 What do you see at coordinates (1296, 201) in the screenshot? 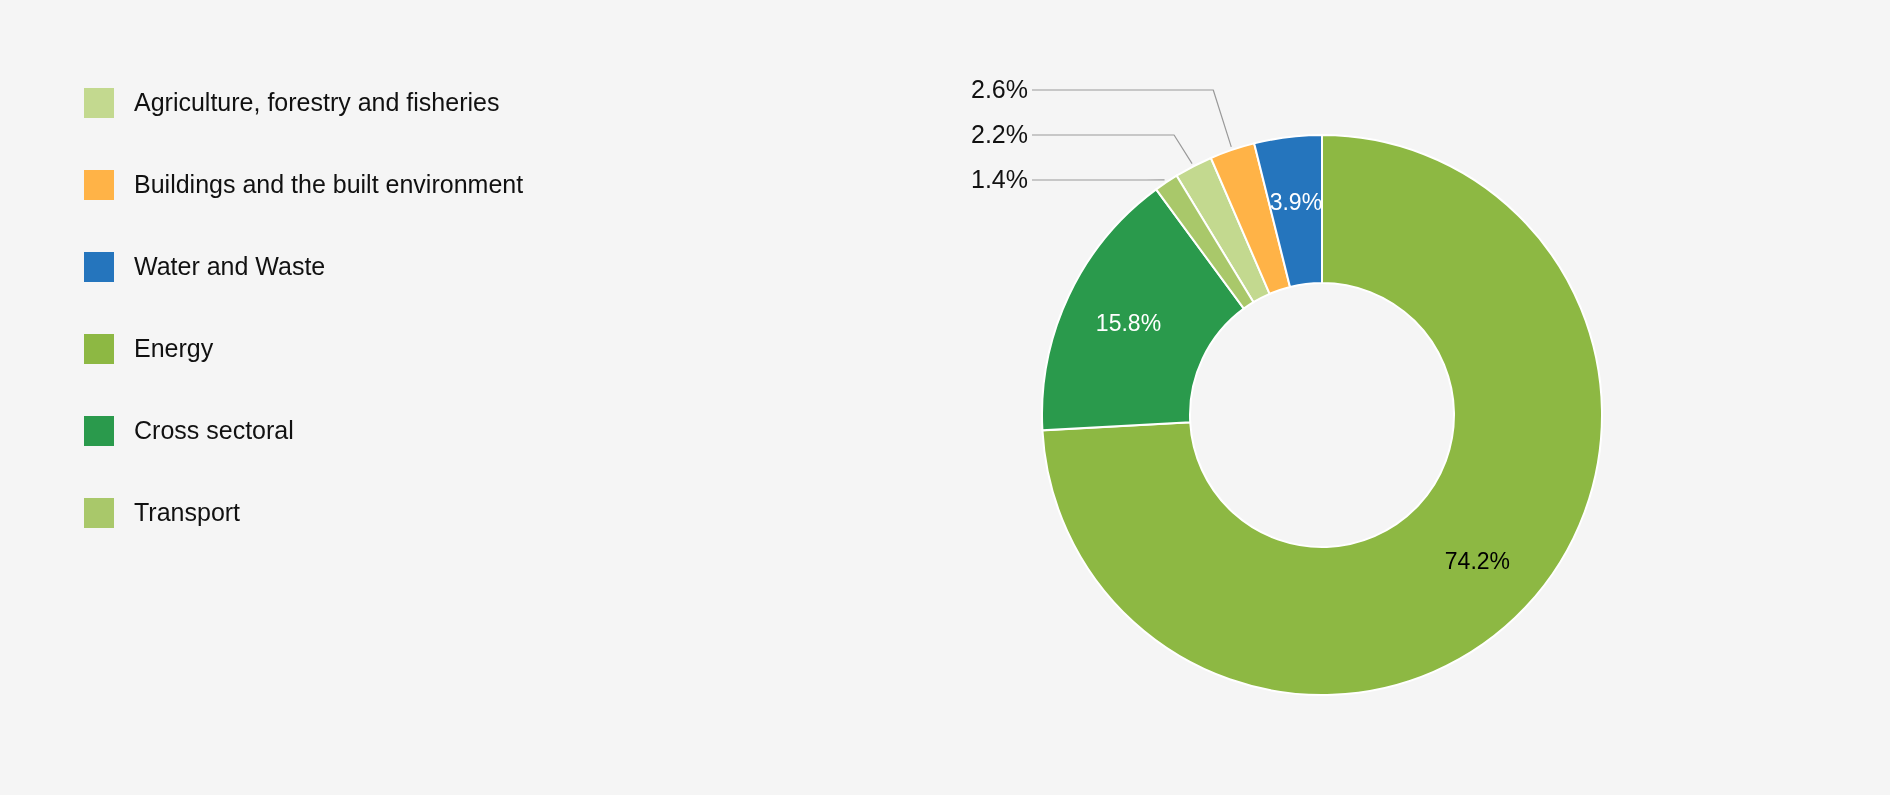
I see `data-label: 3.9%` at bounding box center [1296, 201].